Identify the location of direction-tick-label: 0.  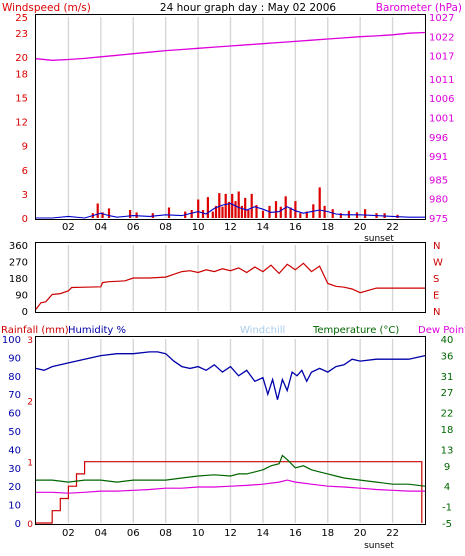
(25, 312).